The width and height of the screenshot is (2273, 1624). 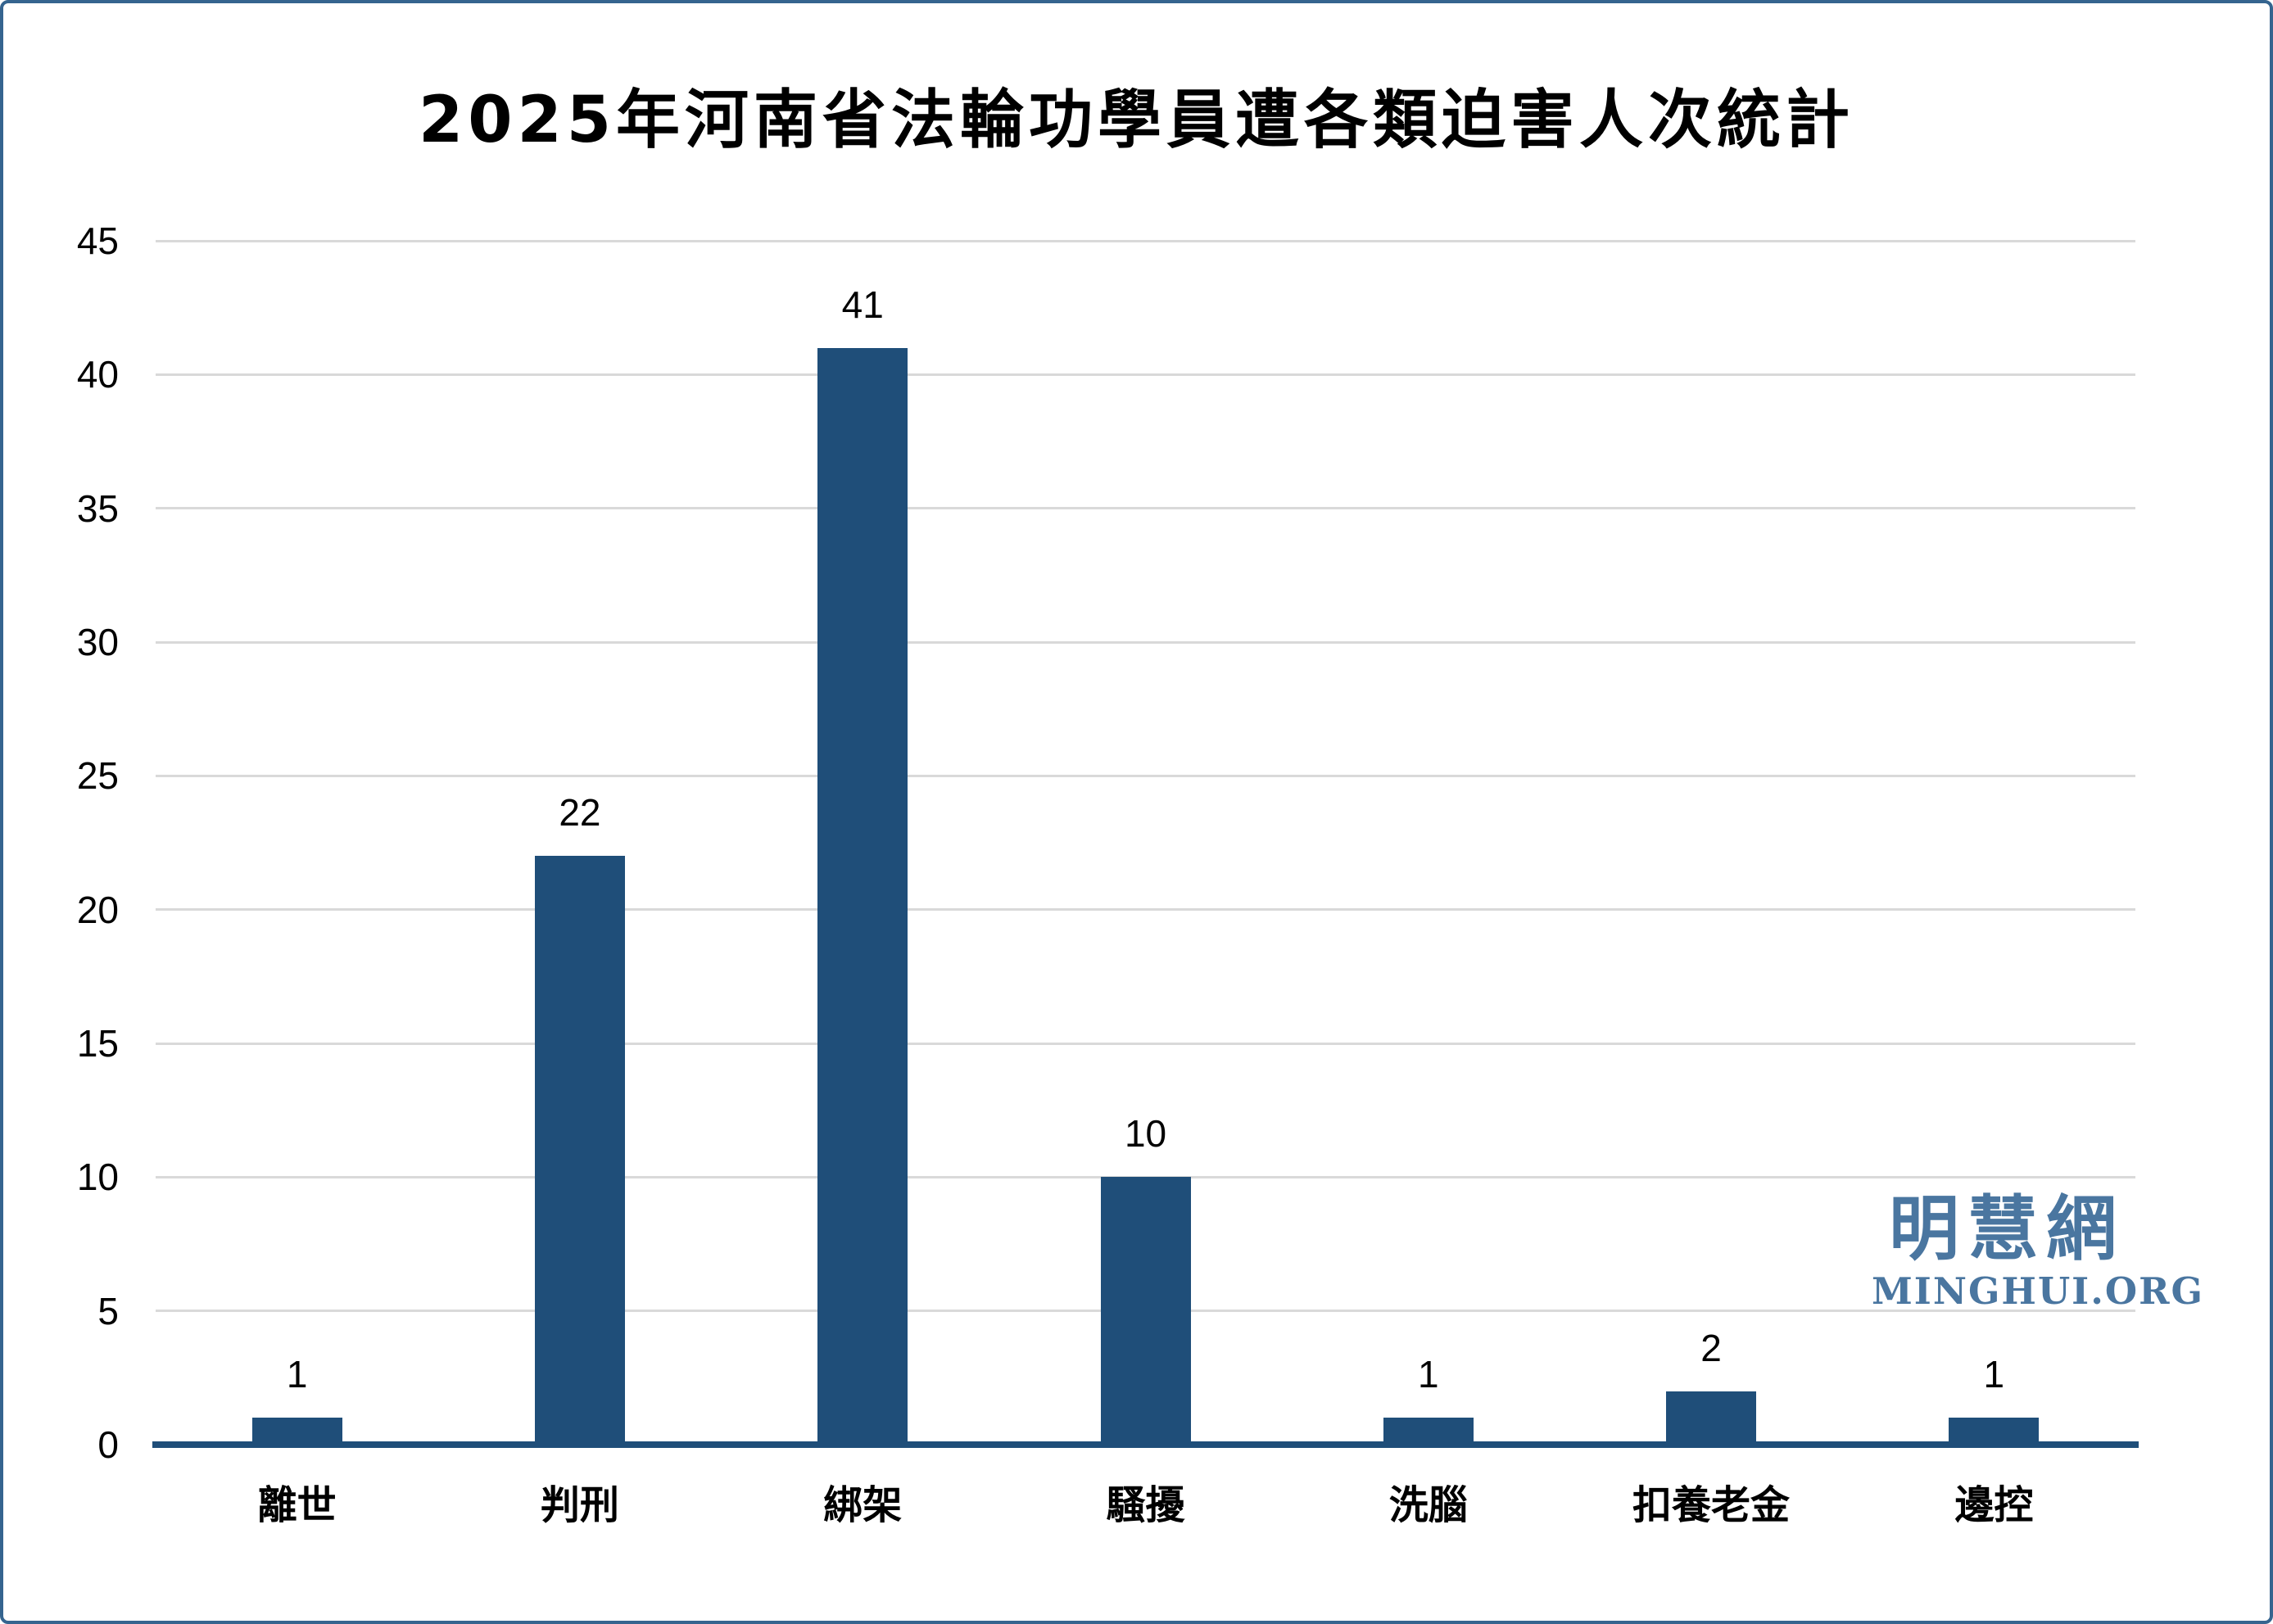 What do you see at coordinates (97, 508) in the screenshot?
I see `y-tick-label-35: 35` at bounding box center [97, 508].